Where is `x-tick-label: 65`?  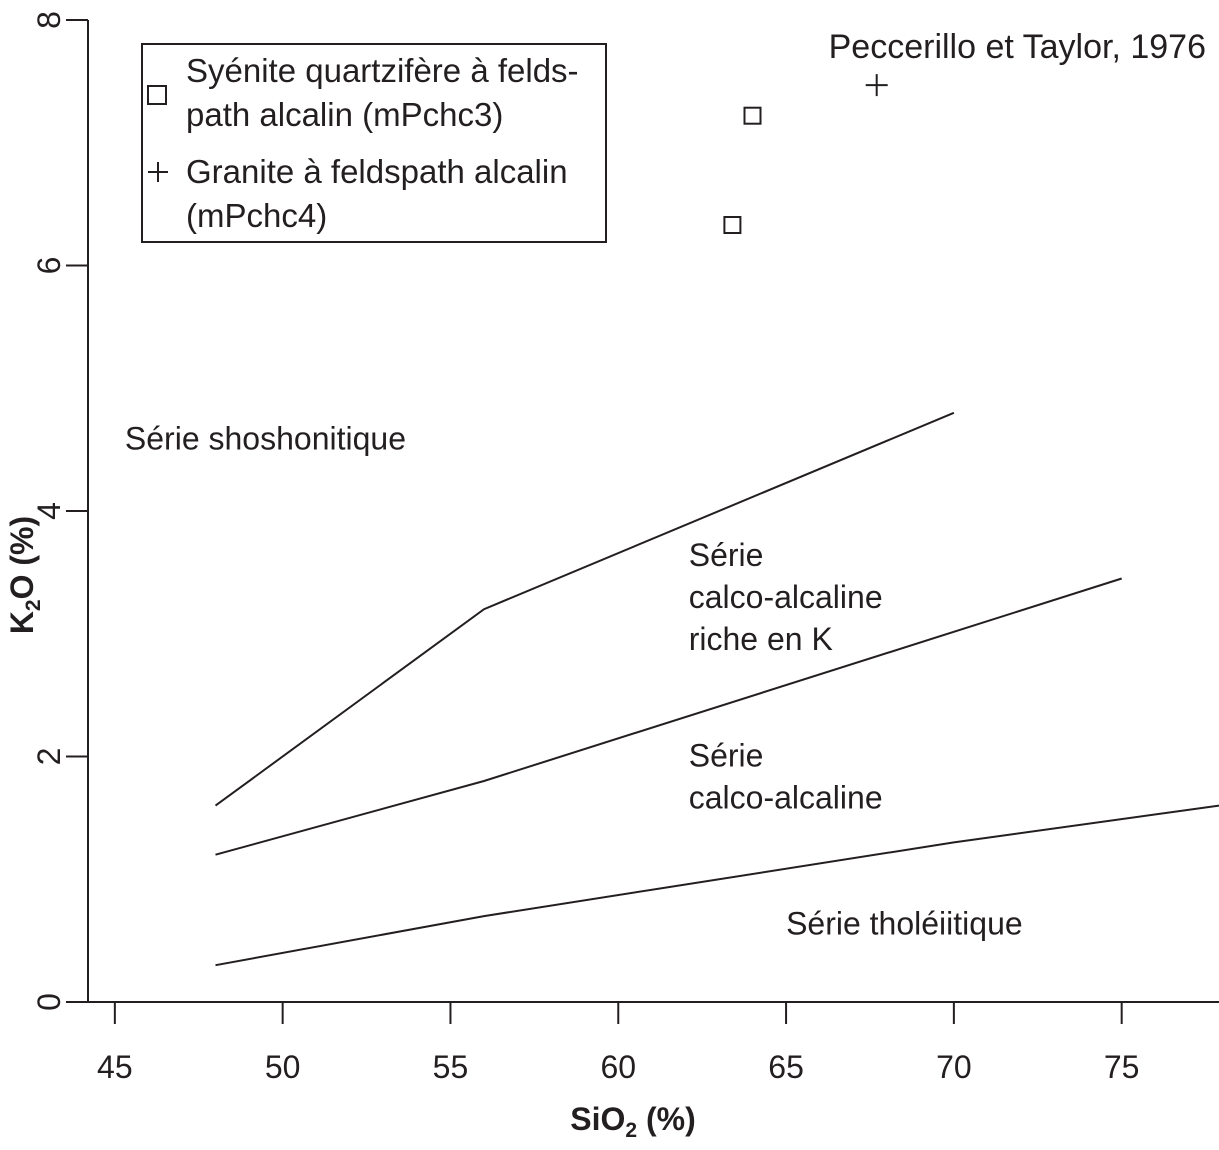
x-tick-label: 65 is located at coordinates (786, 1067).